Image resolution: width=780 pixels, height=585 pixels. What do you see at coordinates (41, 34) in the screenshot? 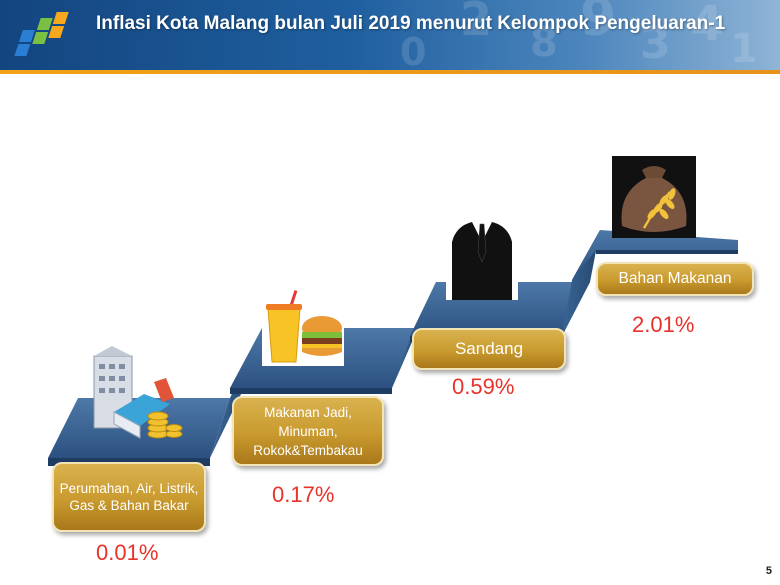
I see `bps-logo` at bounding box center [41, 34].